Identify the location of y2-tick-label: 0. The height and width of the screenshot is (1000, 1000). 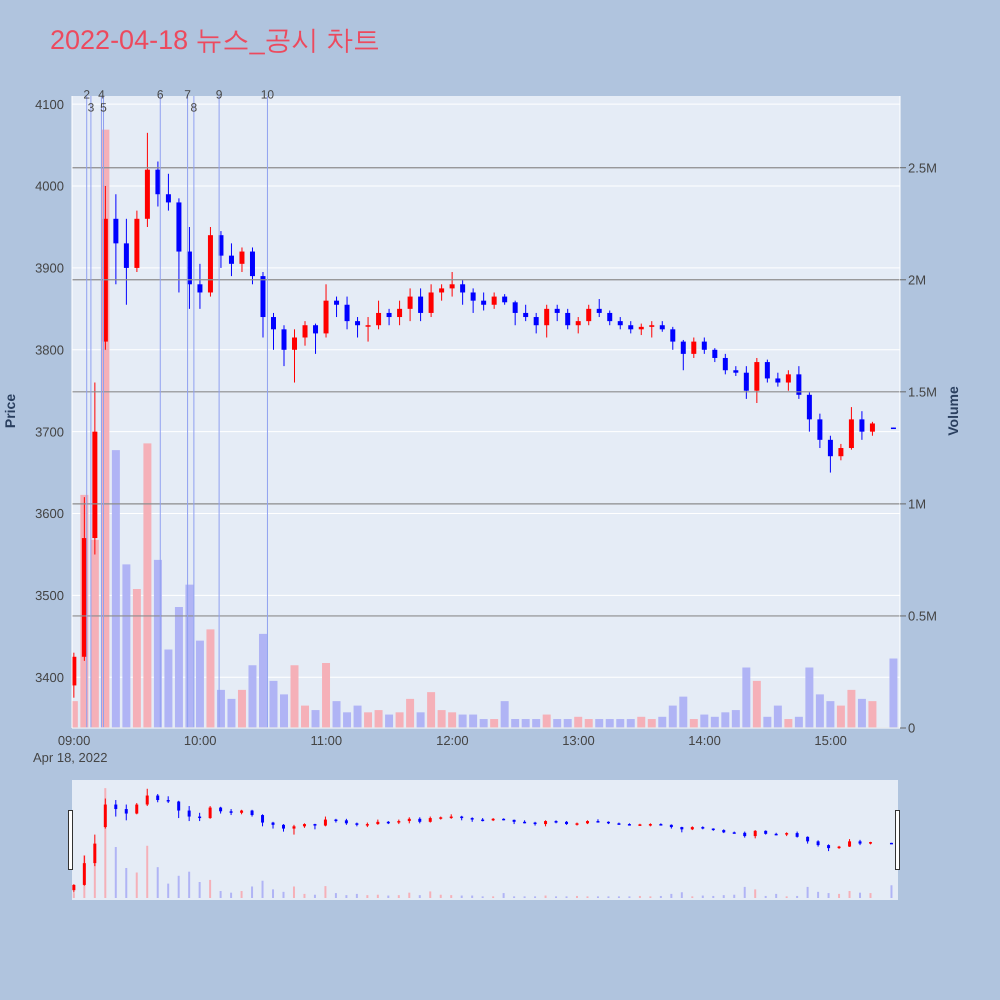
(912, 728).